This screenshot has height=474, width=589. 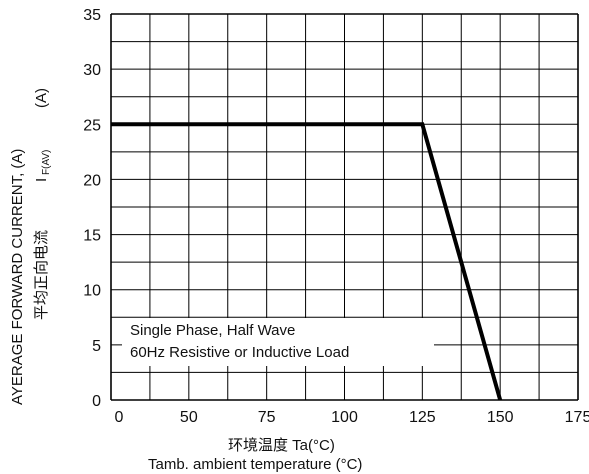 What do you see at coordinates (119, 417) in the screenshot?
I see `x-tick-label: 0` at bounding box center [119, 417].